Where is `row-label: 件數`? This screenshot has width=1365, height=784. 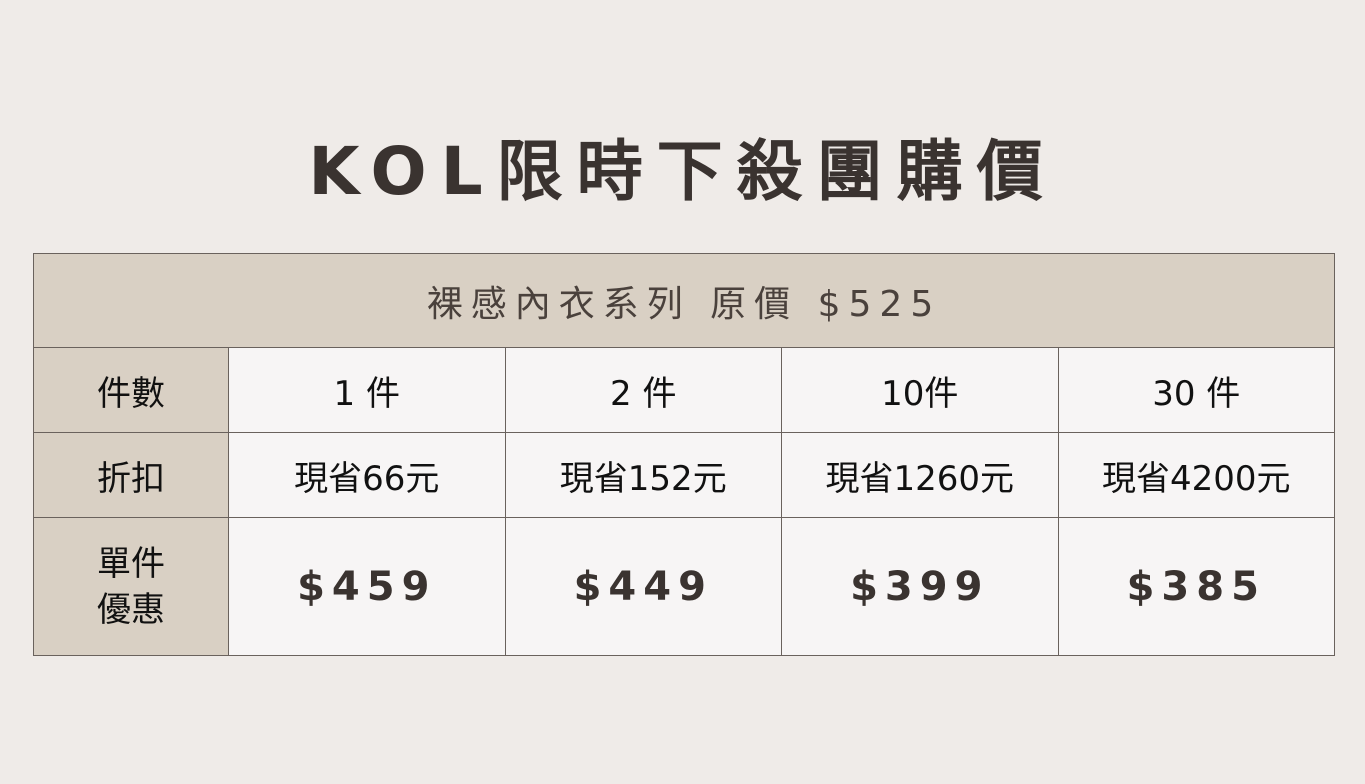 row-label: 件數 is located at coordinates (131, 390).